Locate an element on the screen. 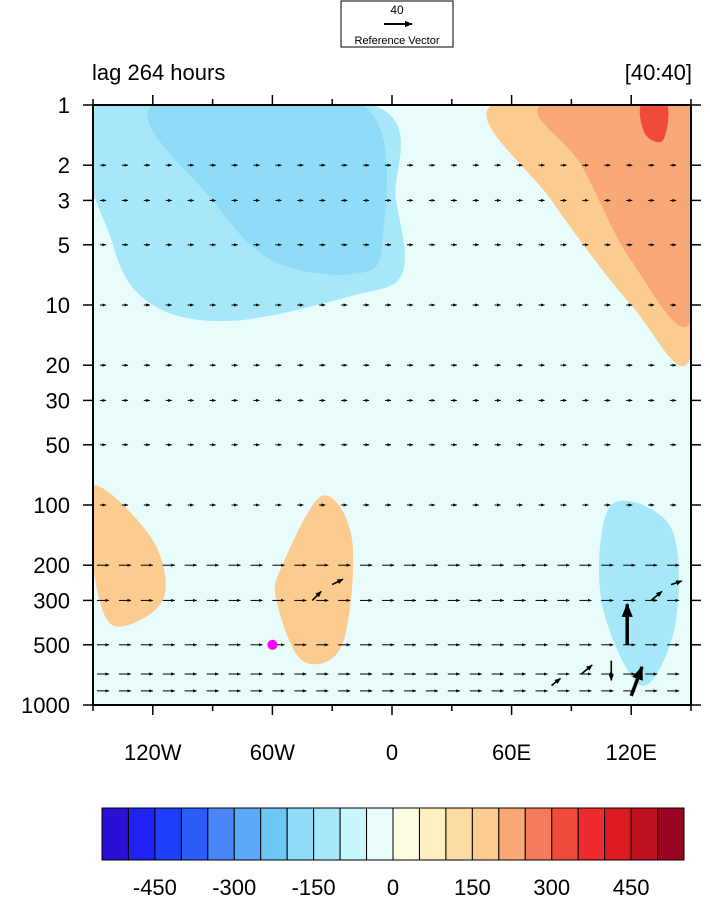  colorbar-label: 300 is located at coordinates (551, 886).